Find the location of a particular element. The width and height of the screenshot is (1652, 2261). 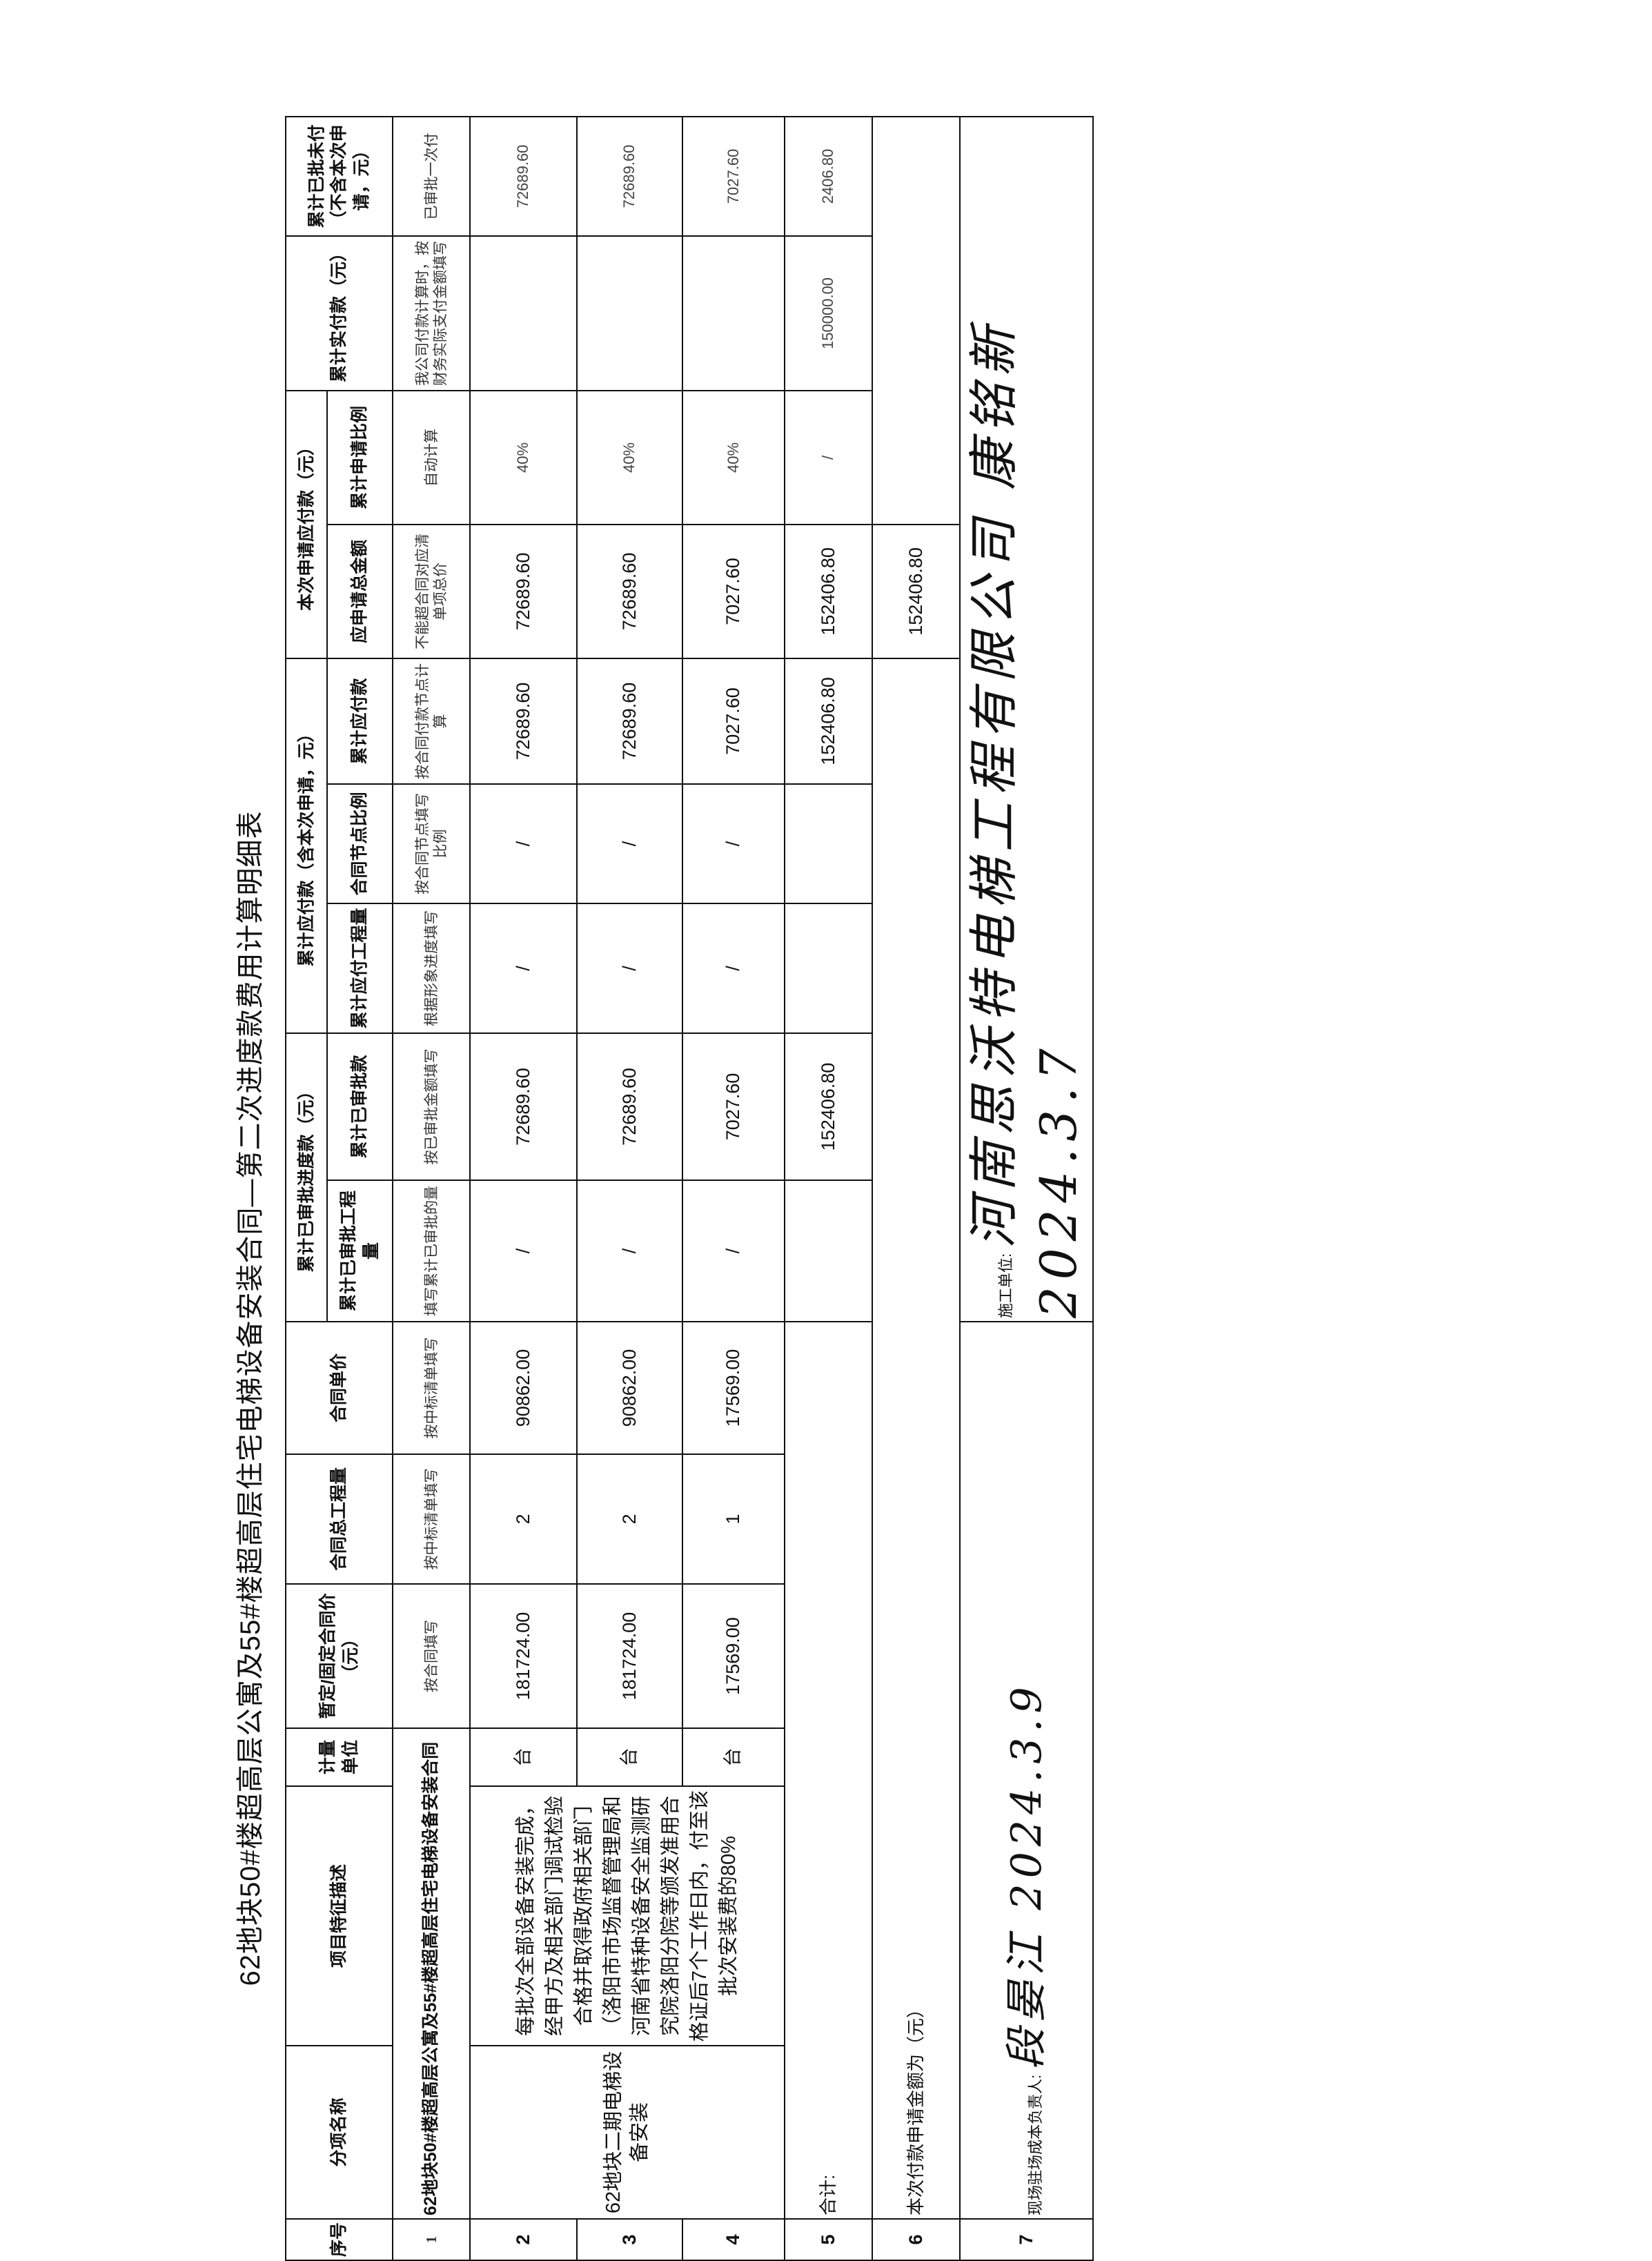

cell-approved-unpaid: 7027.60 is located at coordinates (733, 176).